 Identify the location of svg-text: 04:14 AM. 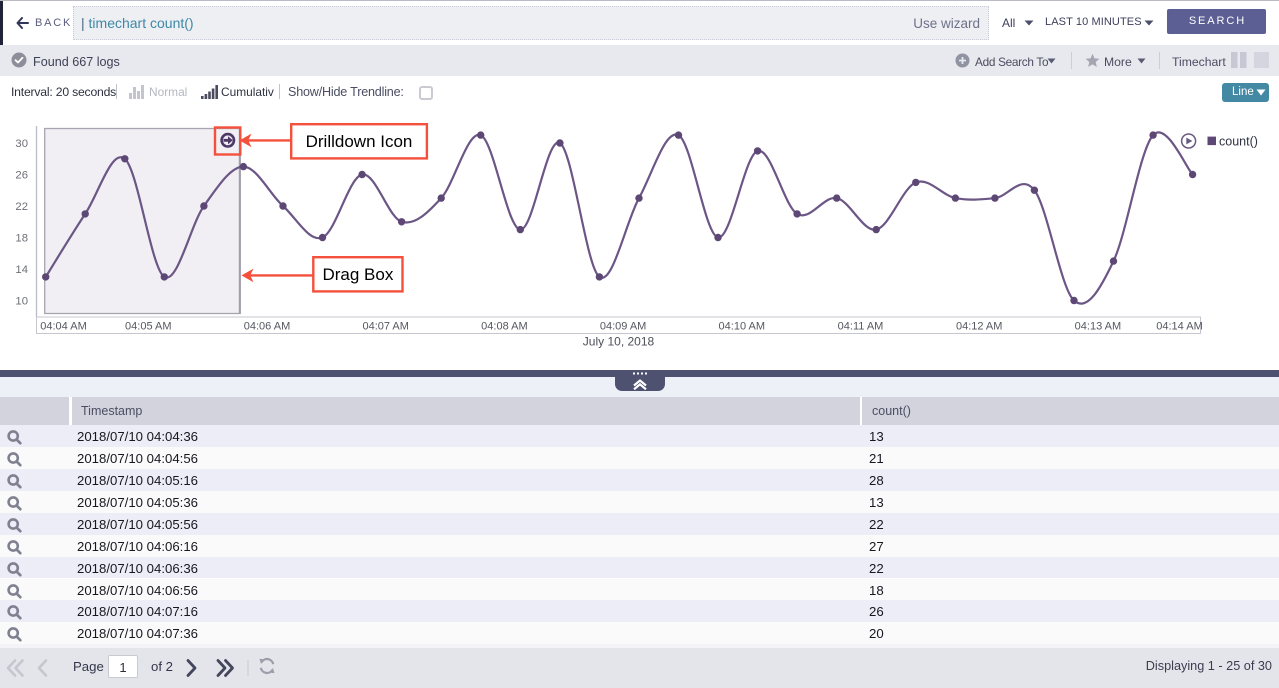
(1179, 327).